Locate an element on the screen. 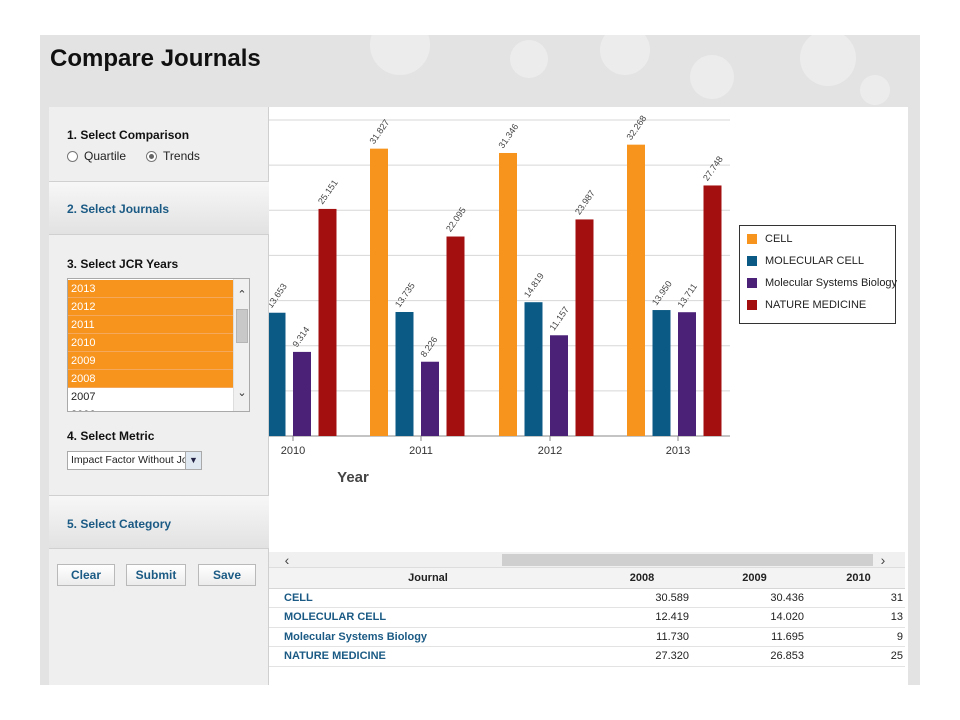  table-header-row: Journal 2008 2009 2010 is located at coordinates (587, 578).